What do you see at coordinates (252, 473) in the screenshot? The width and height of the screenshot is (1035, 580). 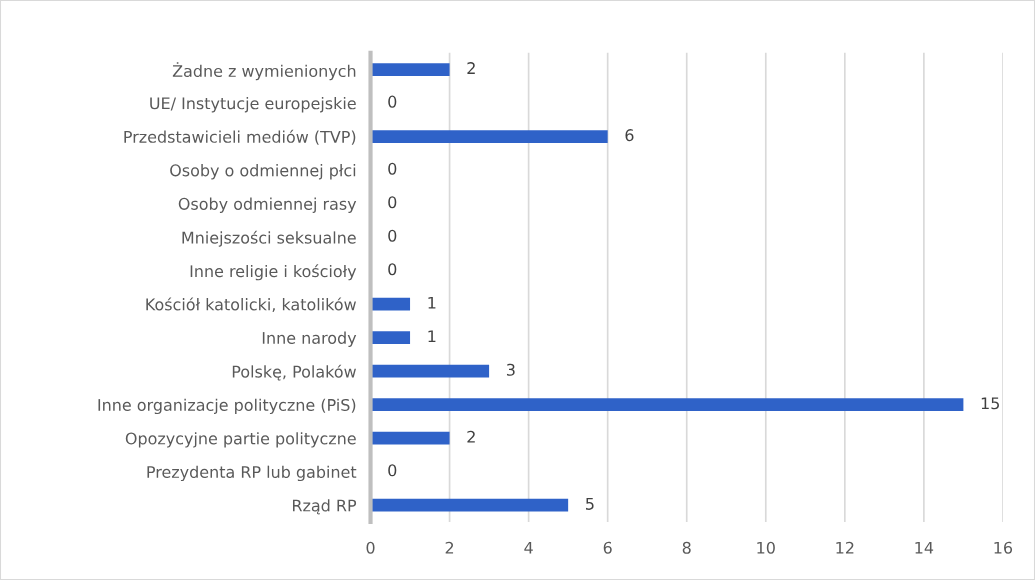 I see `y-tick-label: Prezydenta RP lub gabinet` at bounding box center [252, 473].